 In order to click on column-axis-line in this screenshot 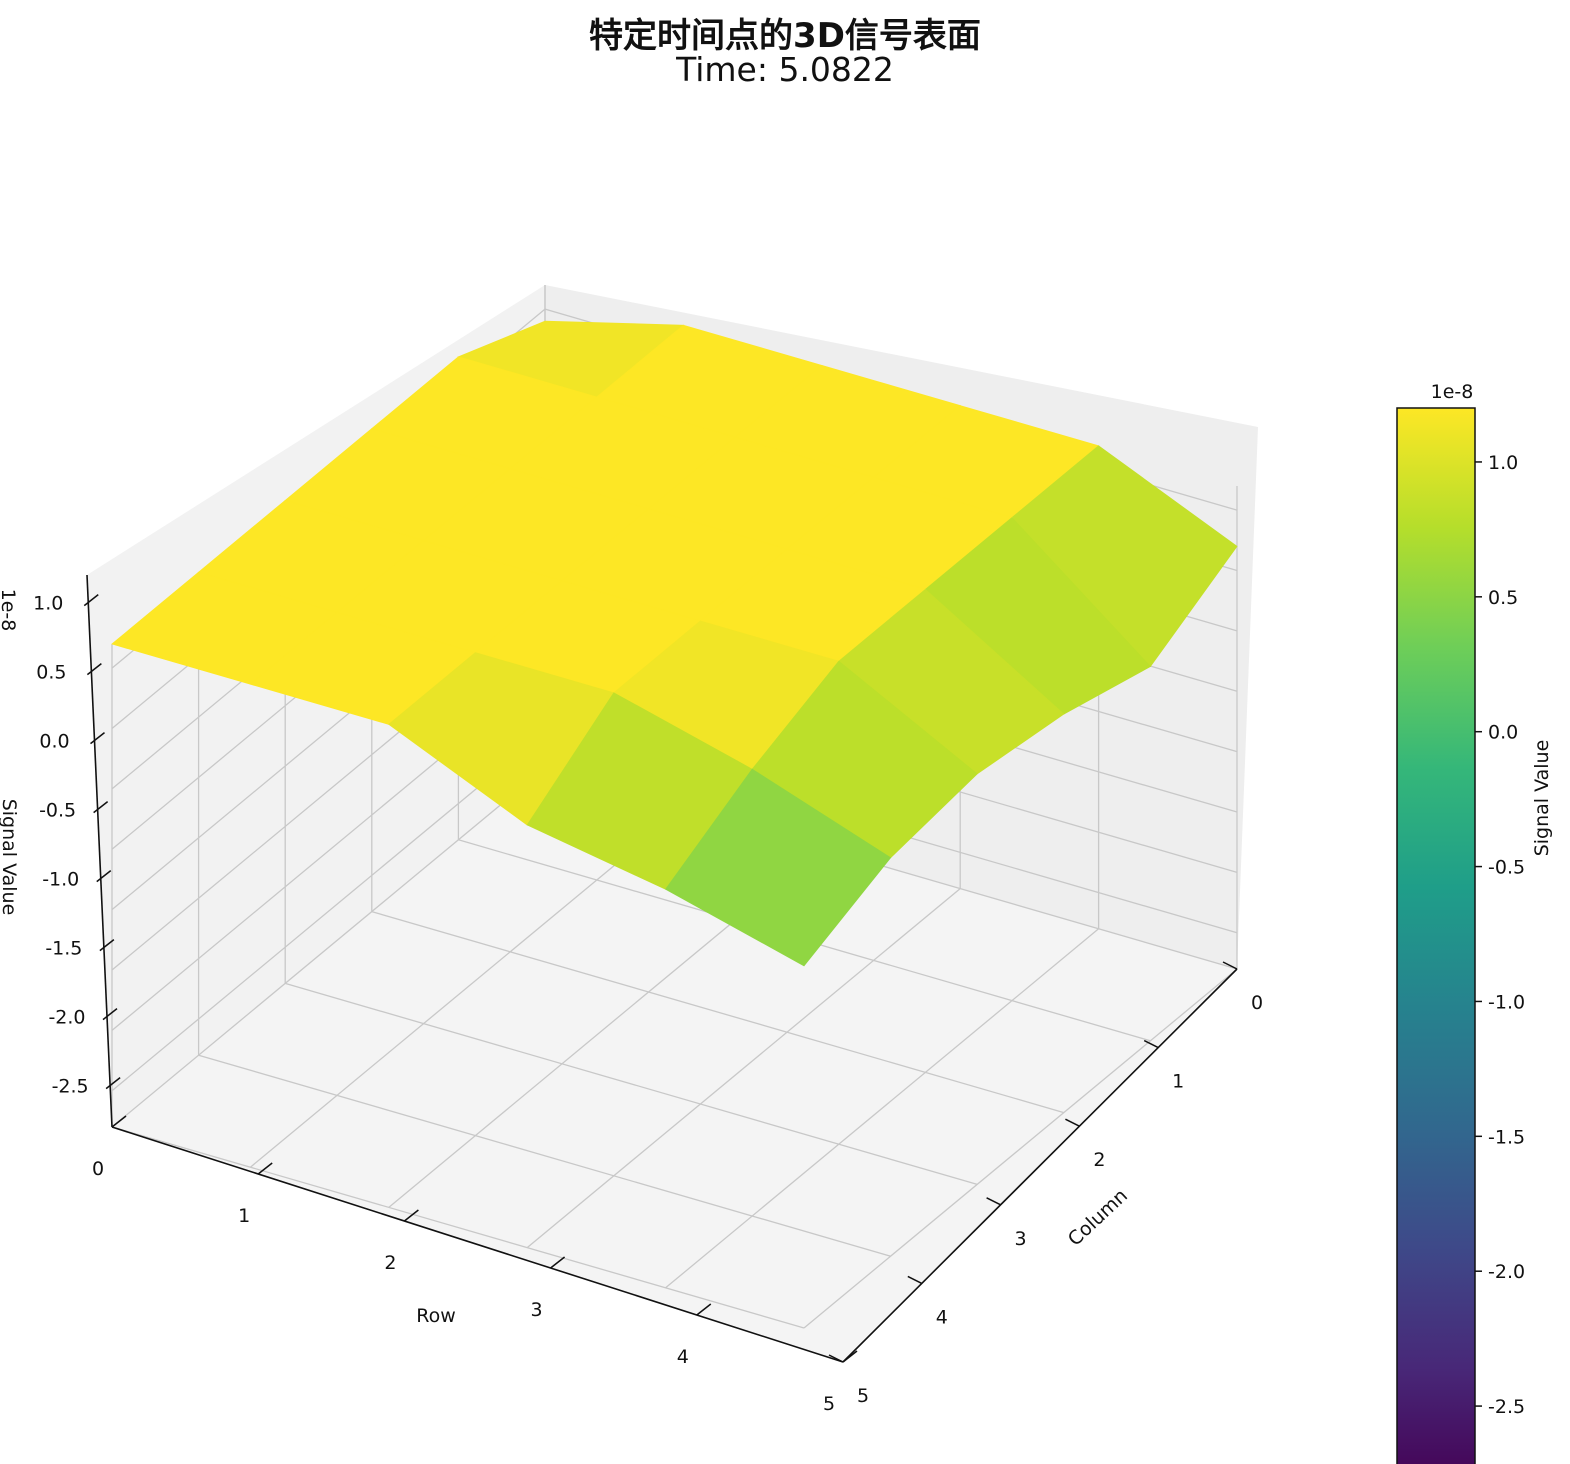, I will do `click(1040, 1165)`.